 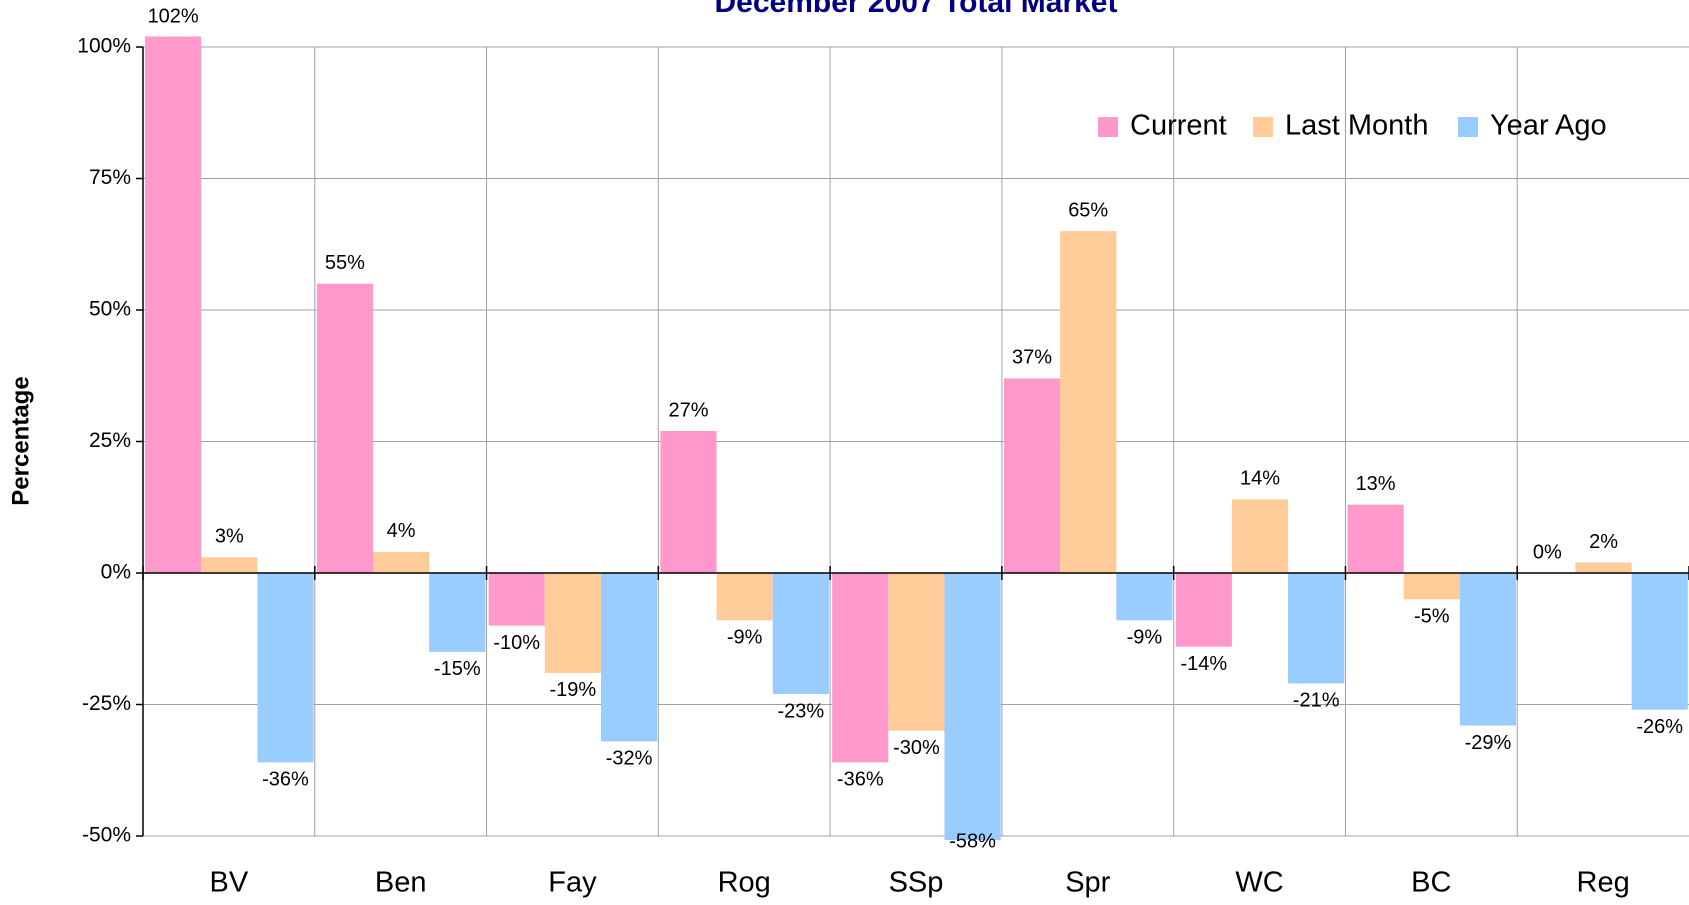 I want to click on x-tick-label: Reg, so click(x=1603, y=883).